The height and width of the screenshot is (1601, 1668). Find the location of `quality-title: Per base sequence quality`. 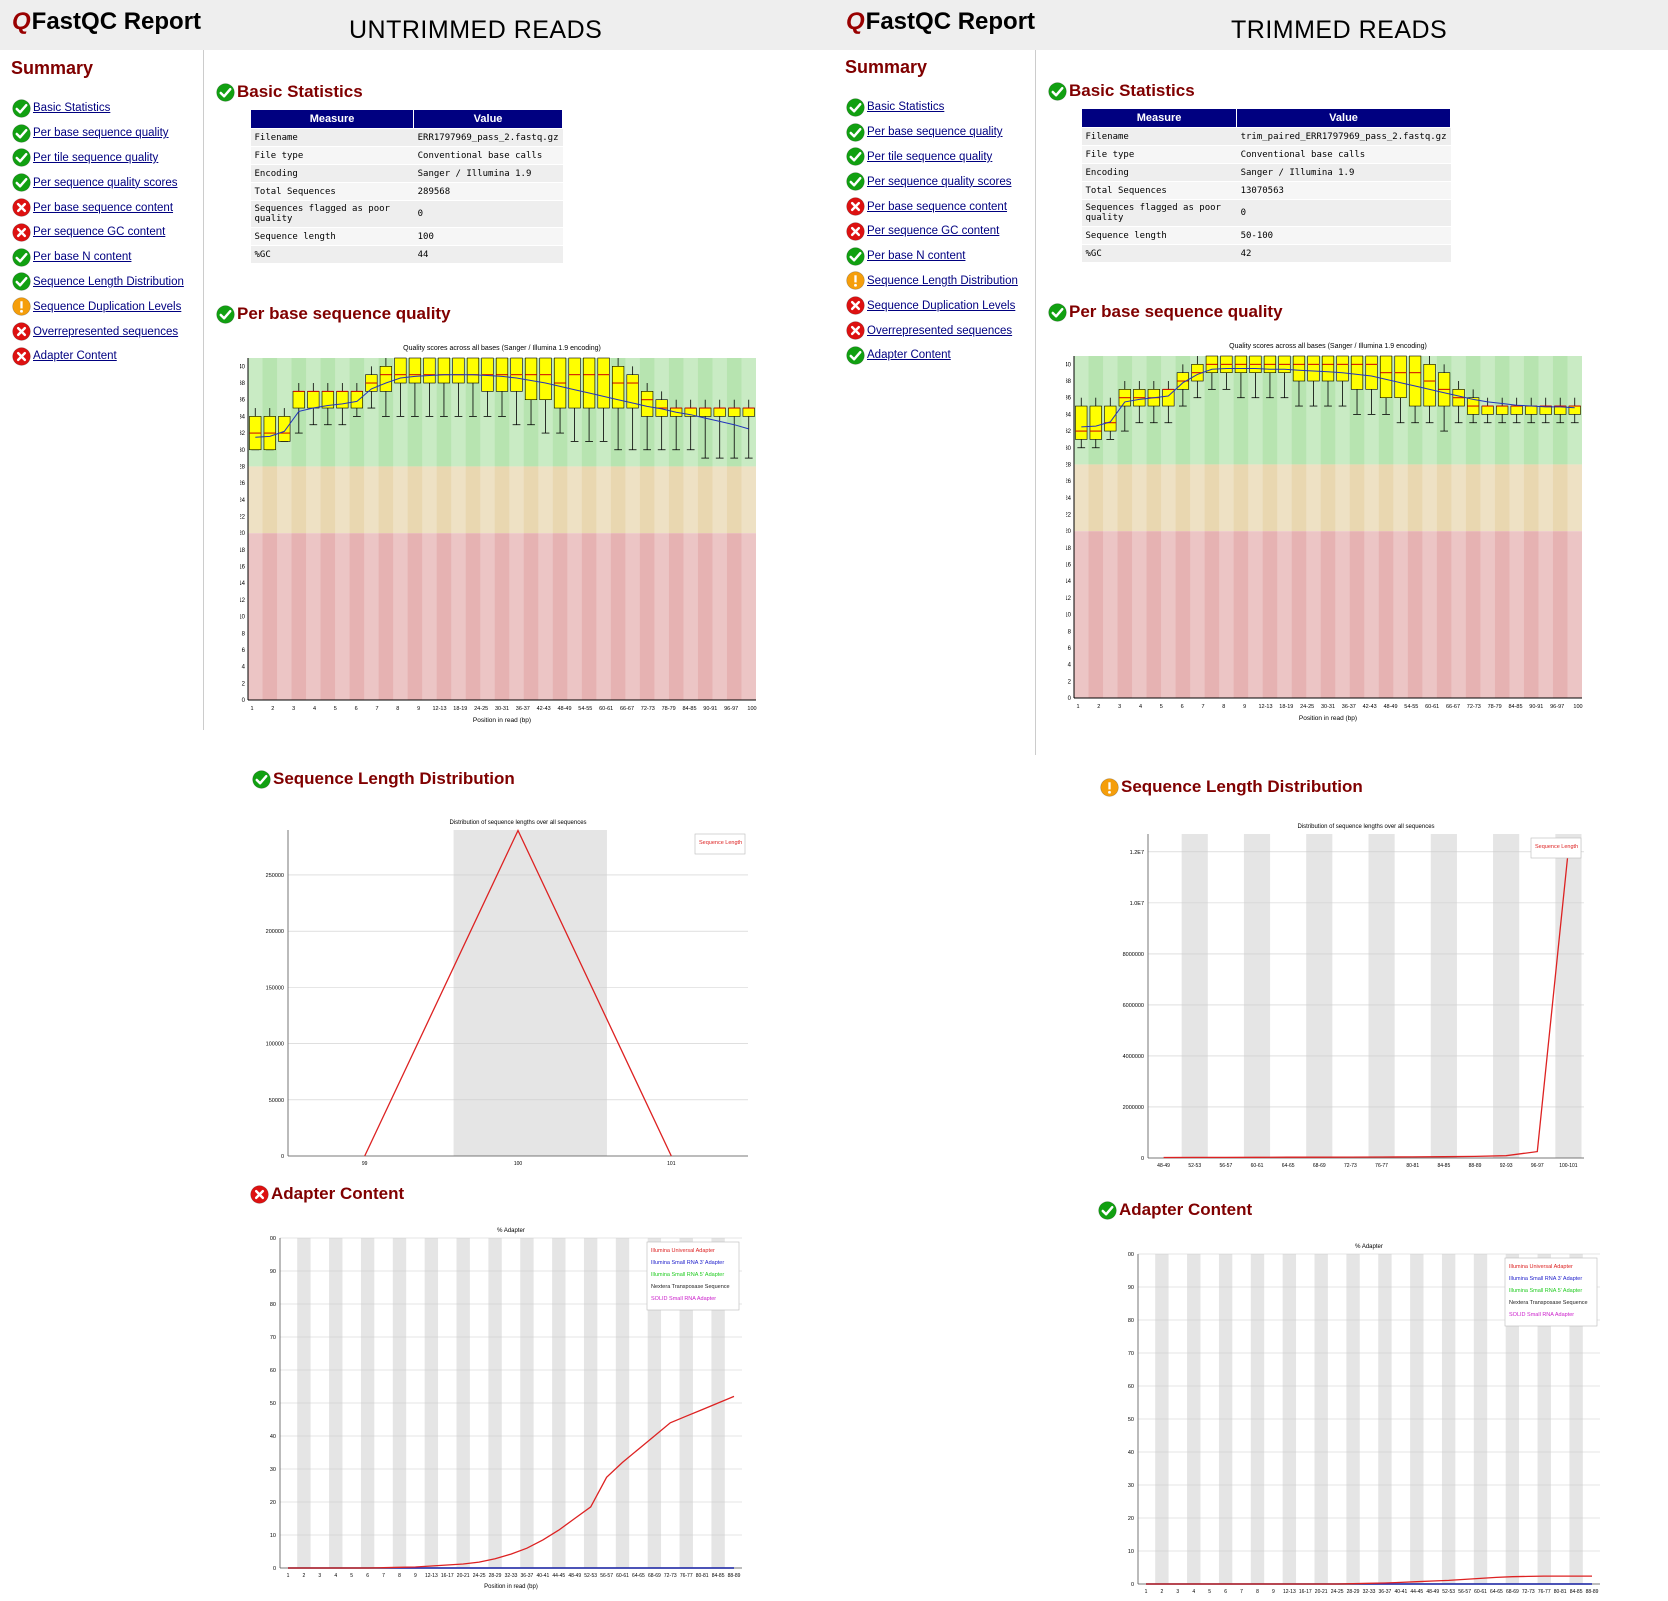

quality-title: Per base sequence quality is located at coordinates (344, 313).